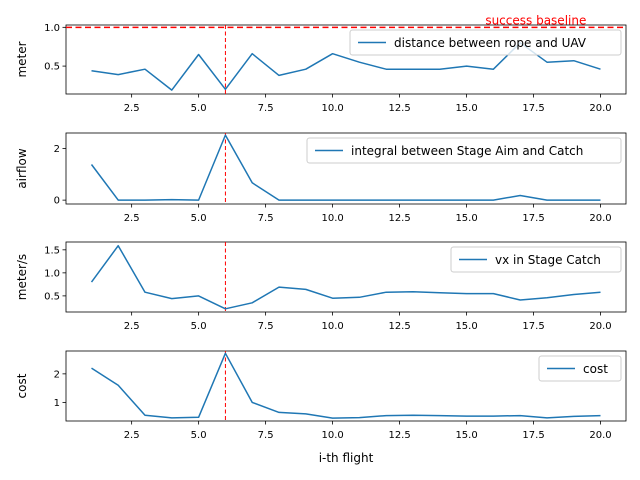 Image resolution: width=640 pixels, height=480 pixels. What do you see at coordinates (467, 151) in the screenshot?
I see `legend-label: integral between Stage Aim and Catch` at bounding box center [467, 151].